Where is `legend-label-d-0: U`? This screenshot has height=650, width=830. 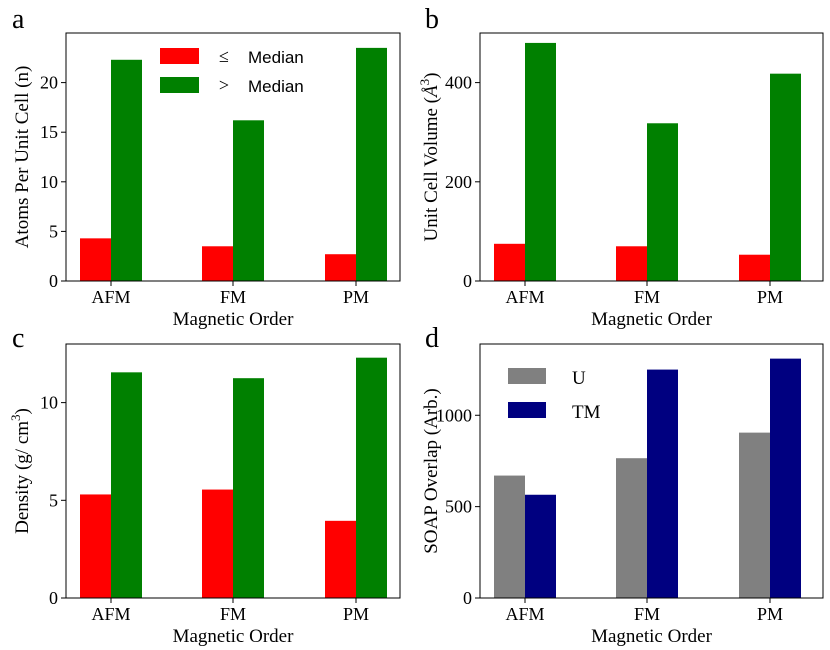
legend-label-d-0: U is located at coordinates (579, 378).